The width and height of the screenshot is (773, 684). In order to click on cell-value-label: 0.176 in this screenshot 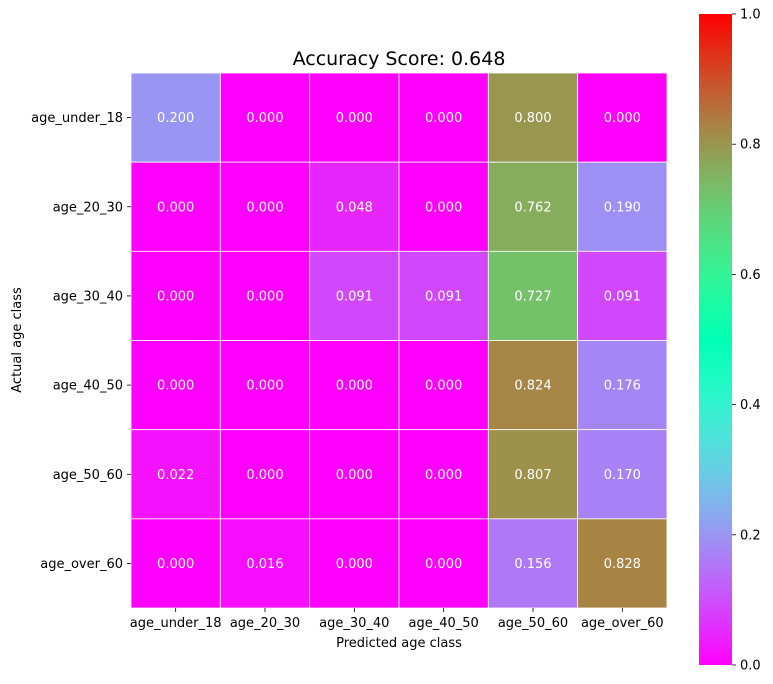, I will do `click(622, 386)`.